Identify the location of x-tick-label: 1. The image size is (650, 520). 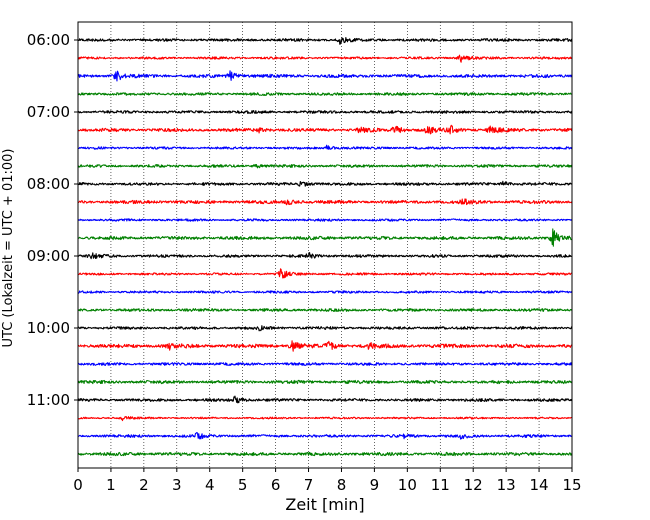
(111, 485).